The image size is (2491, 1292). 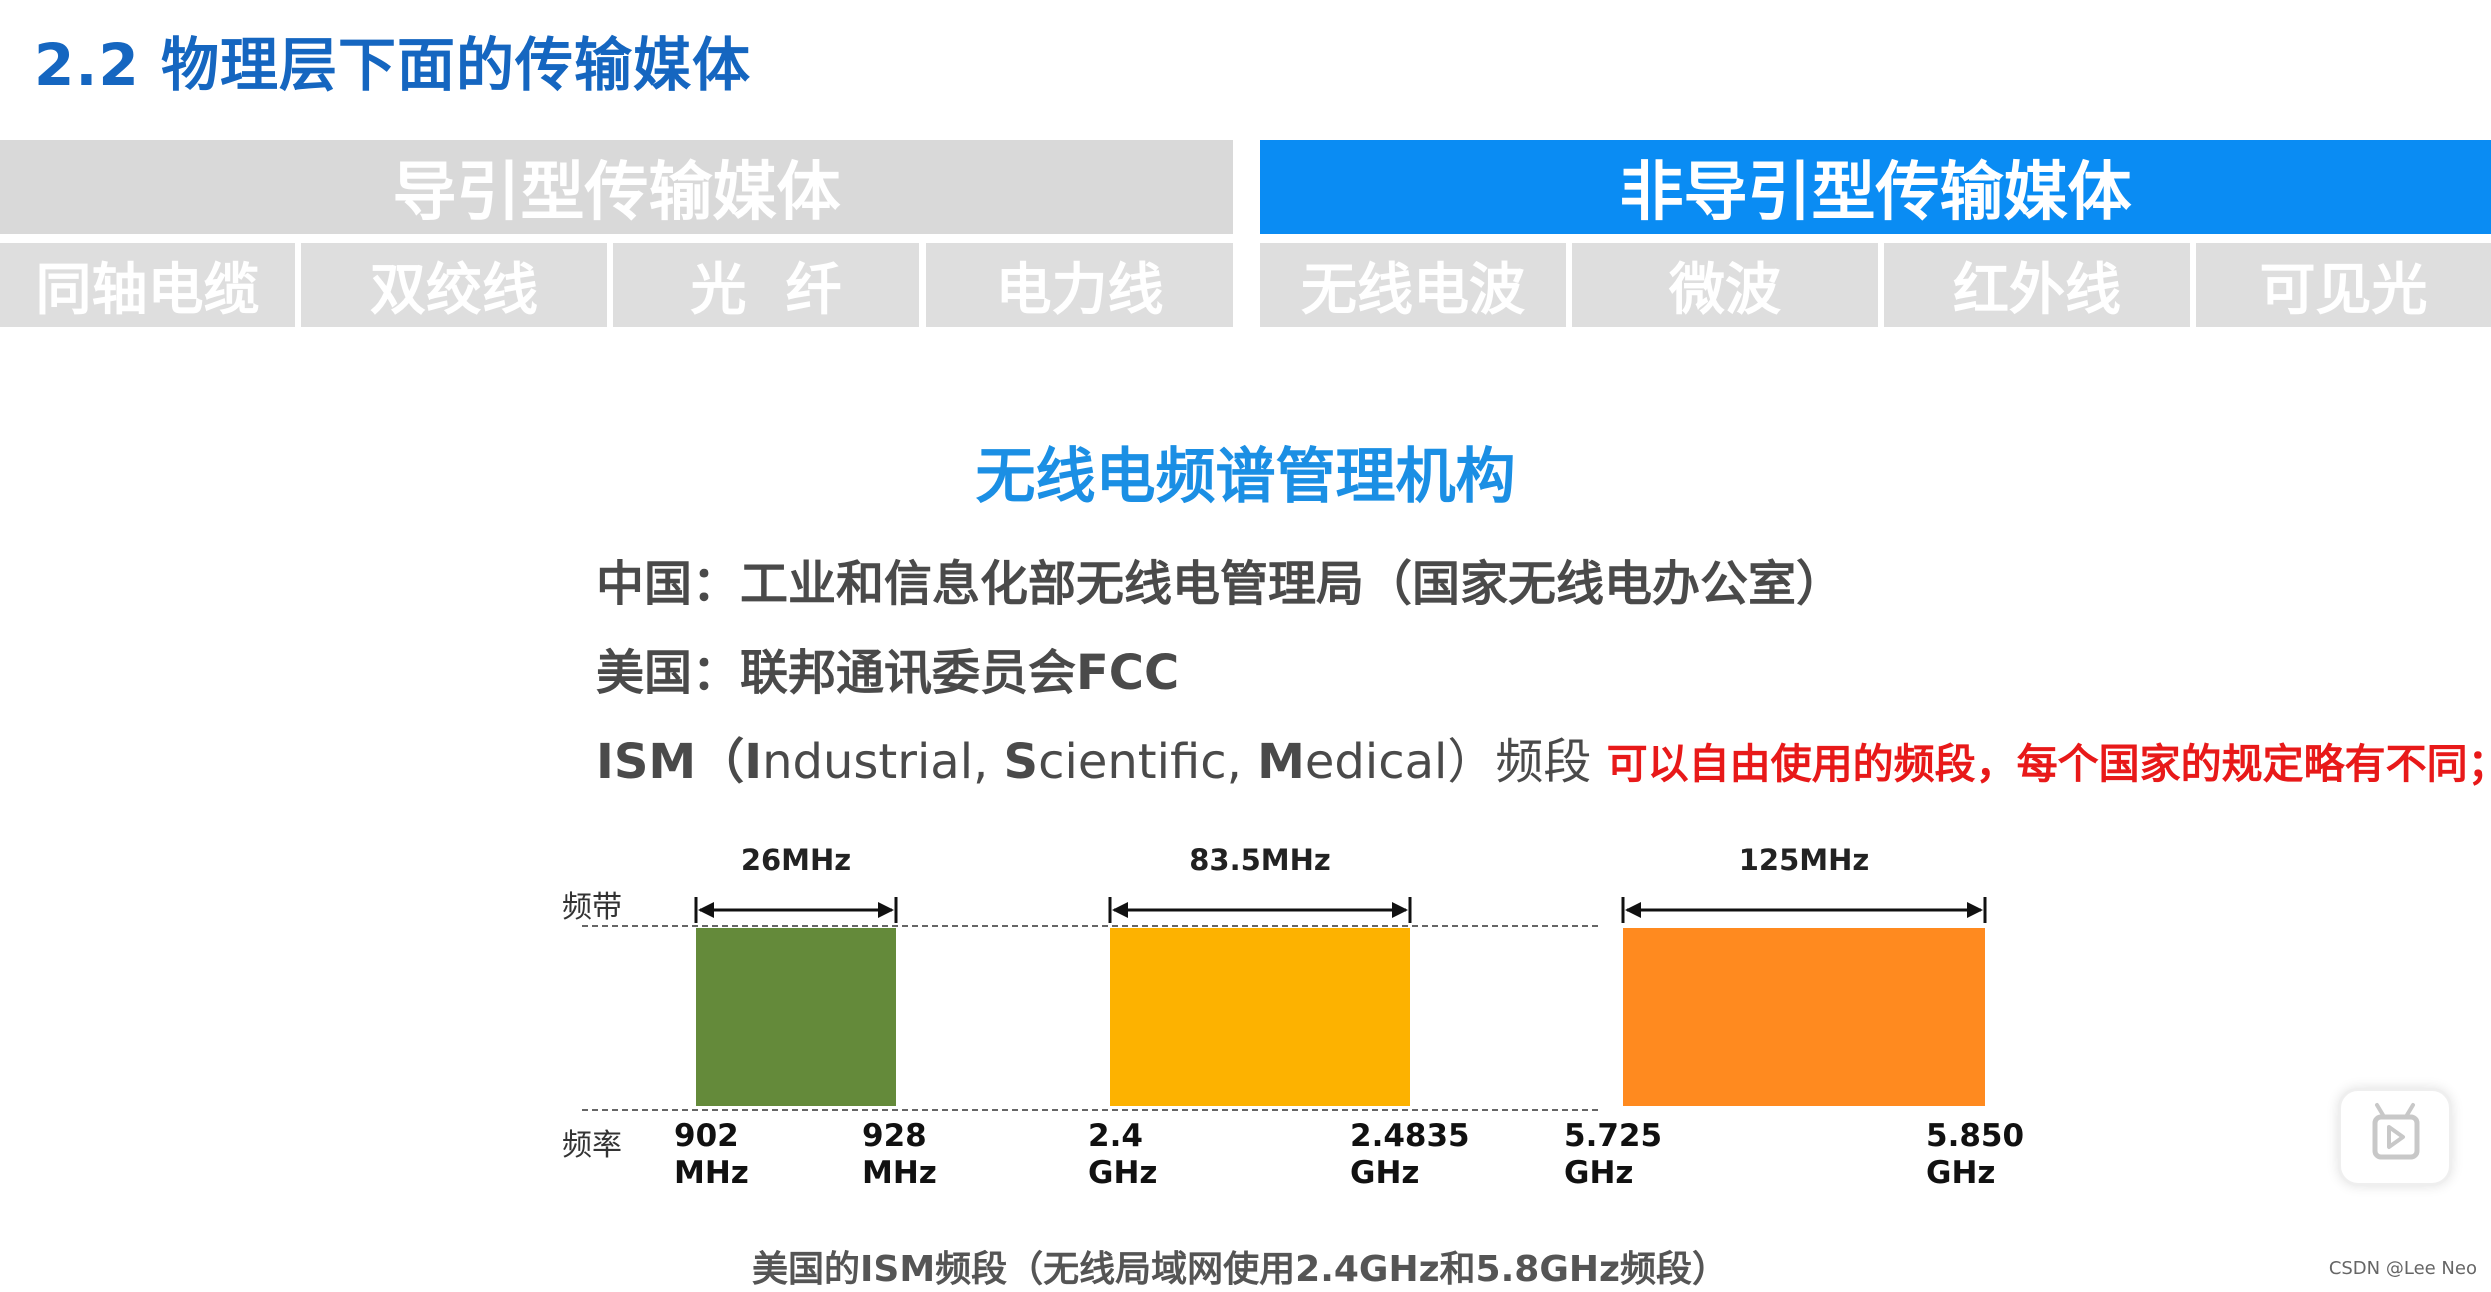 I want to click on band-width-label: 125MHz, so click(x=1804, y=860).